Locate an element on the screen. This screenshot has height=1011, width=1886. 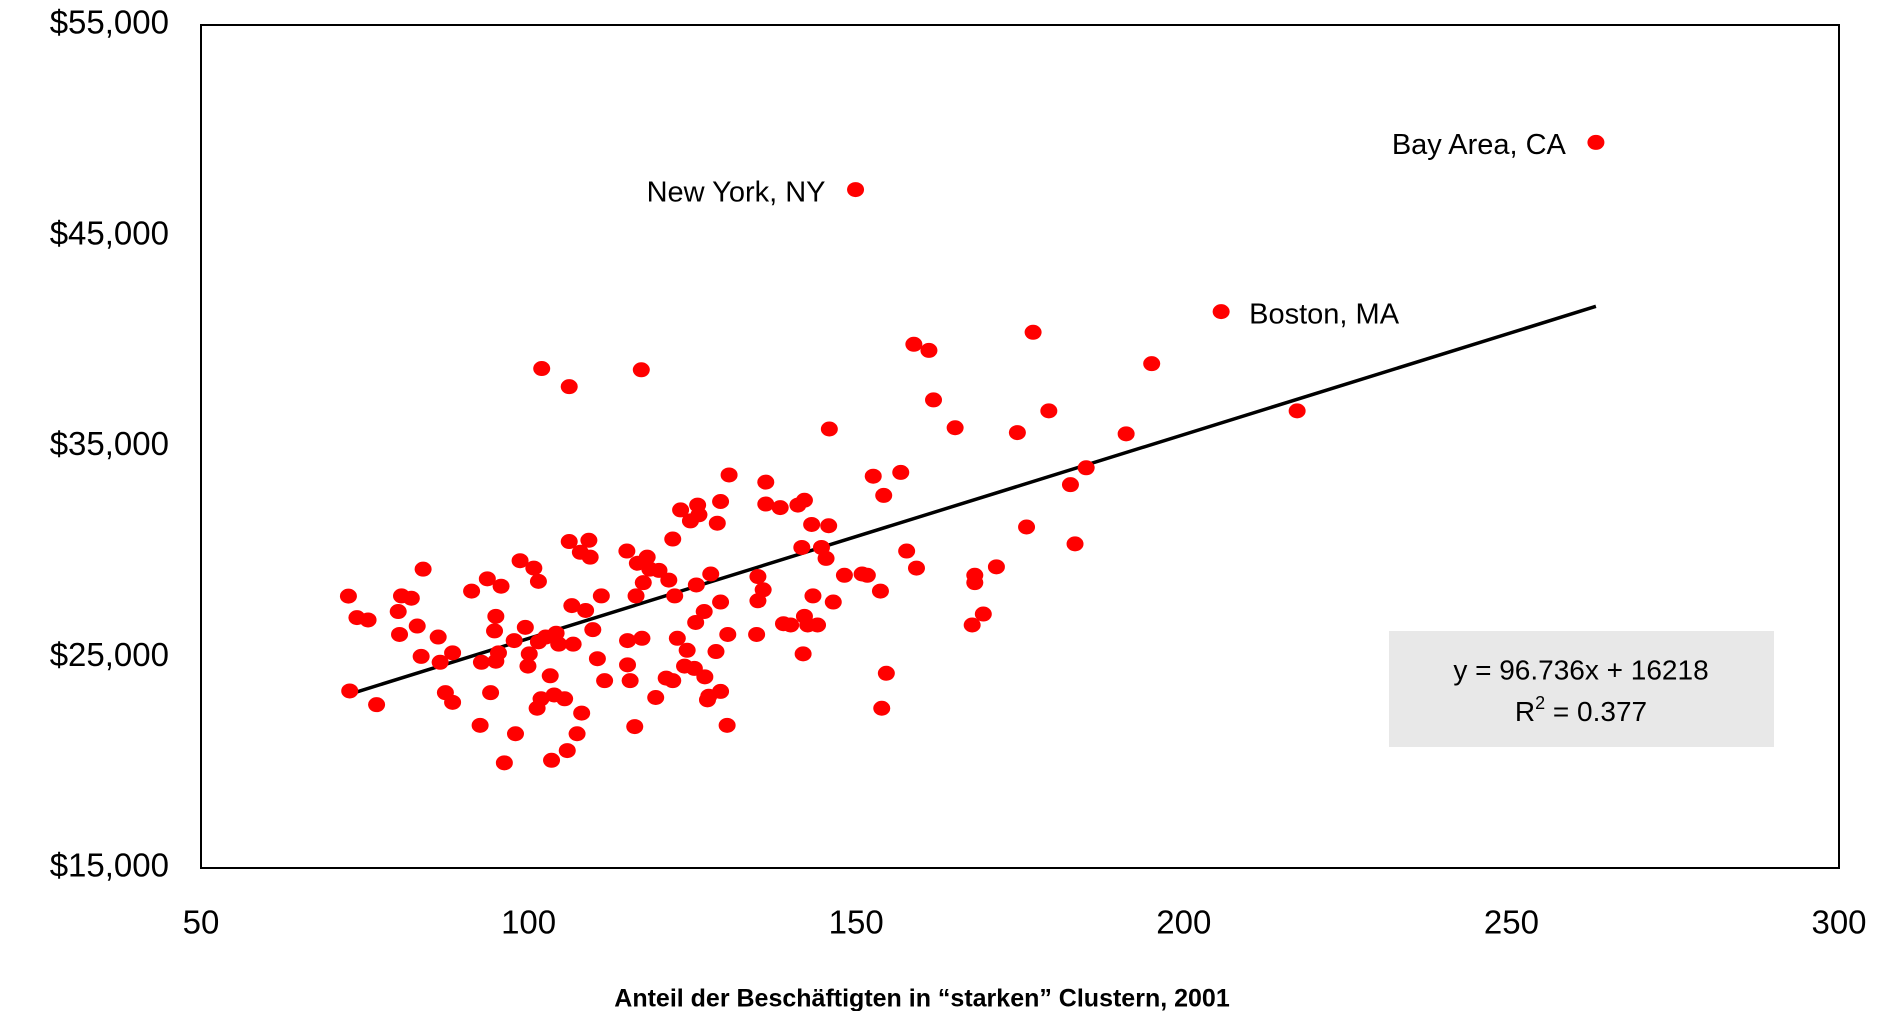
y-tick-label: $35,000 is located at coordinates (109, 443).